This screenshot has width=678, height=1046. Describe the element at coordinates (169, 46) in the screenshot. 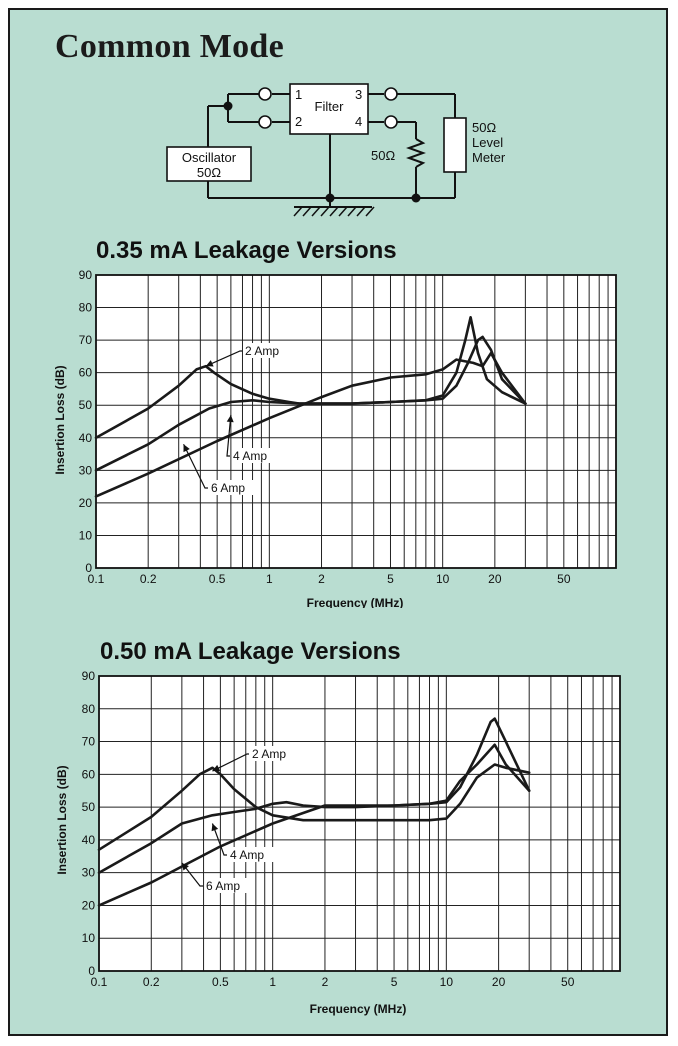

I see `page-title: Common Mode` at that location.